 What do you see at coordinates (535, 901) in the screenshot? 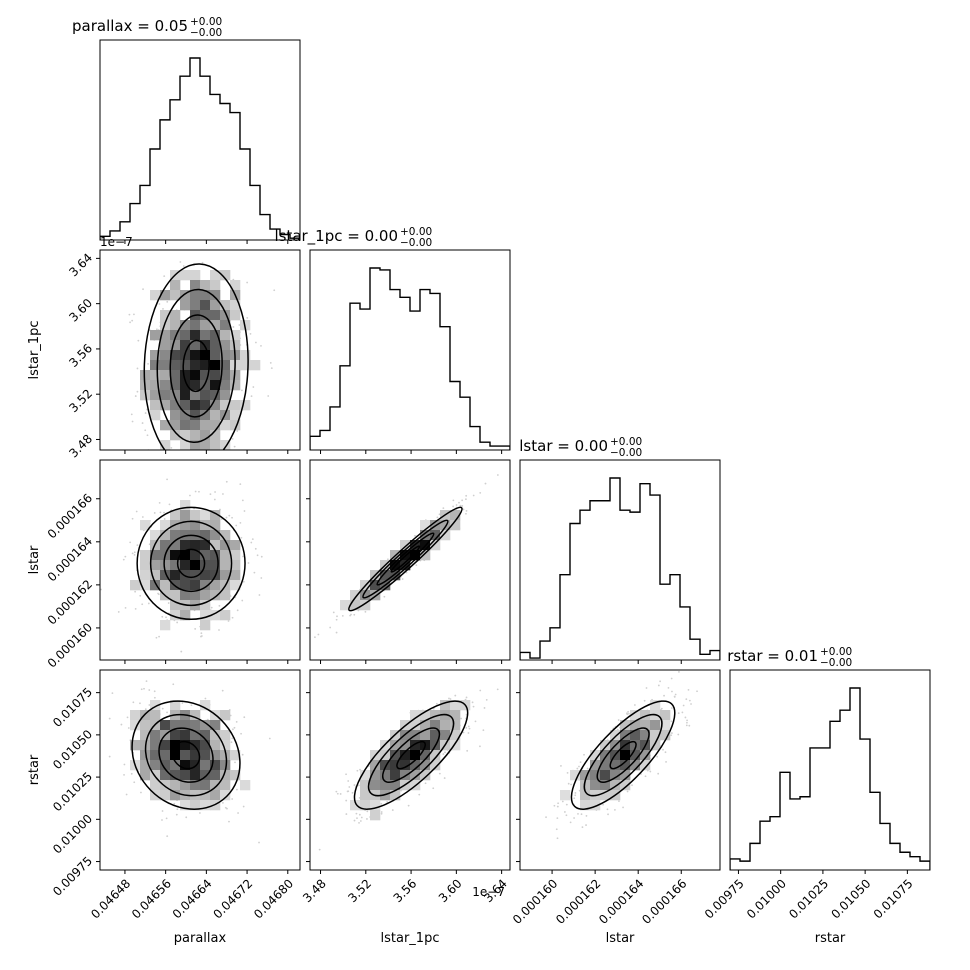
I see `x-tick-label-lstar: 0.000160` at bounding box center [535, 901].